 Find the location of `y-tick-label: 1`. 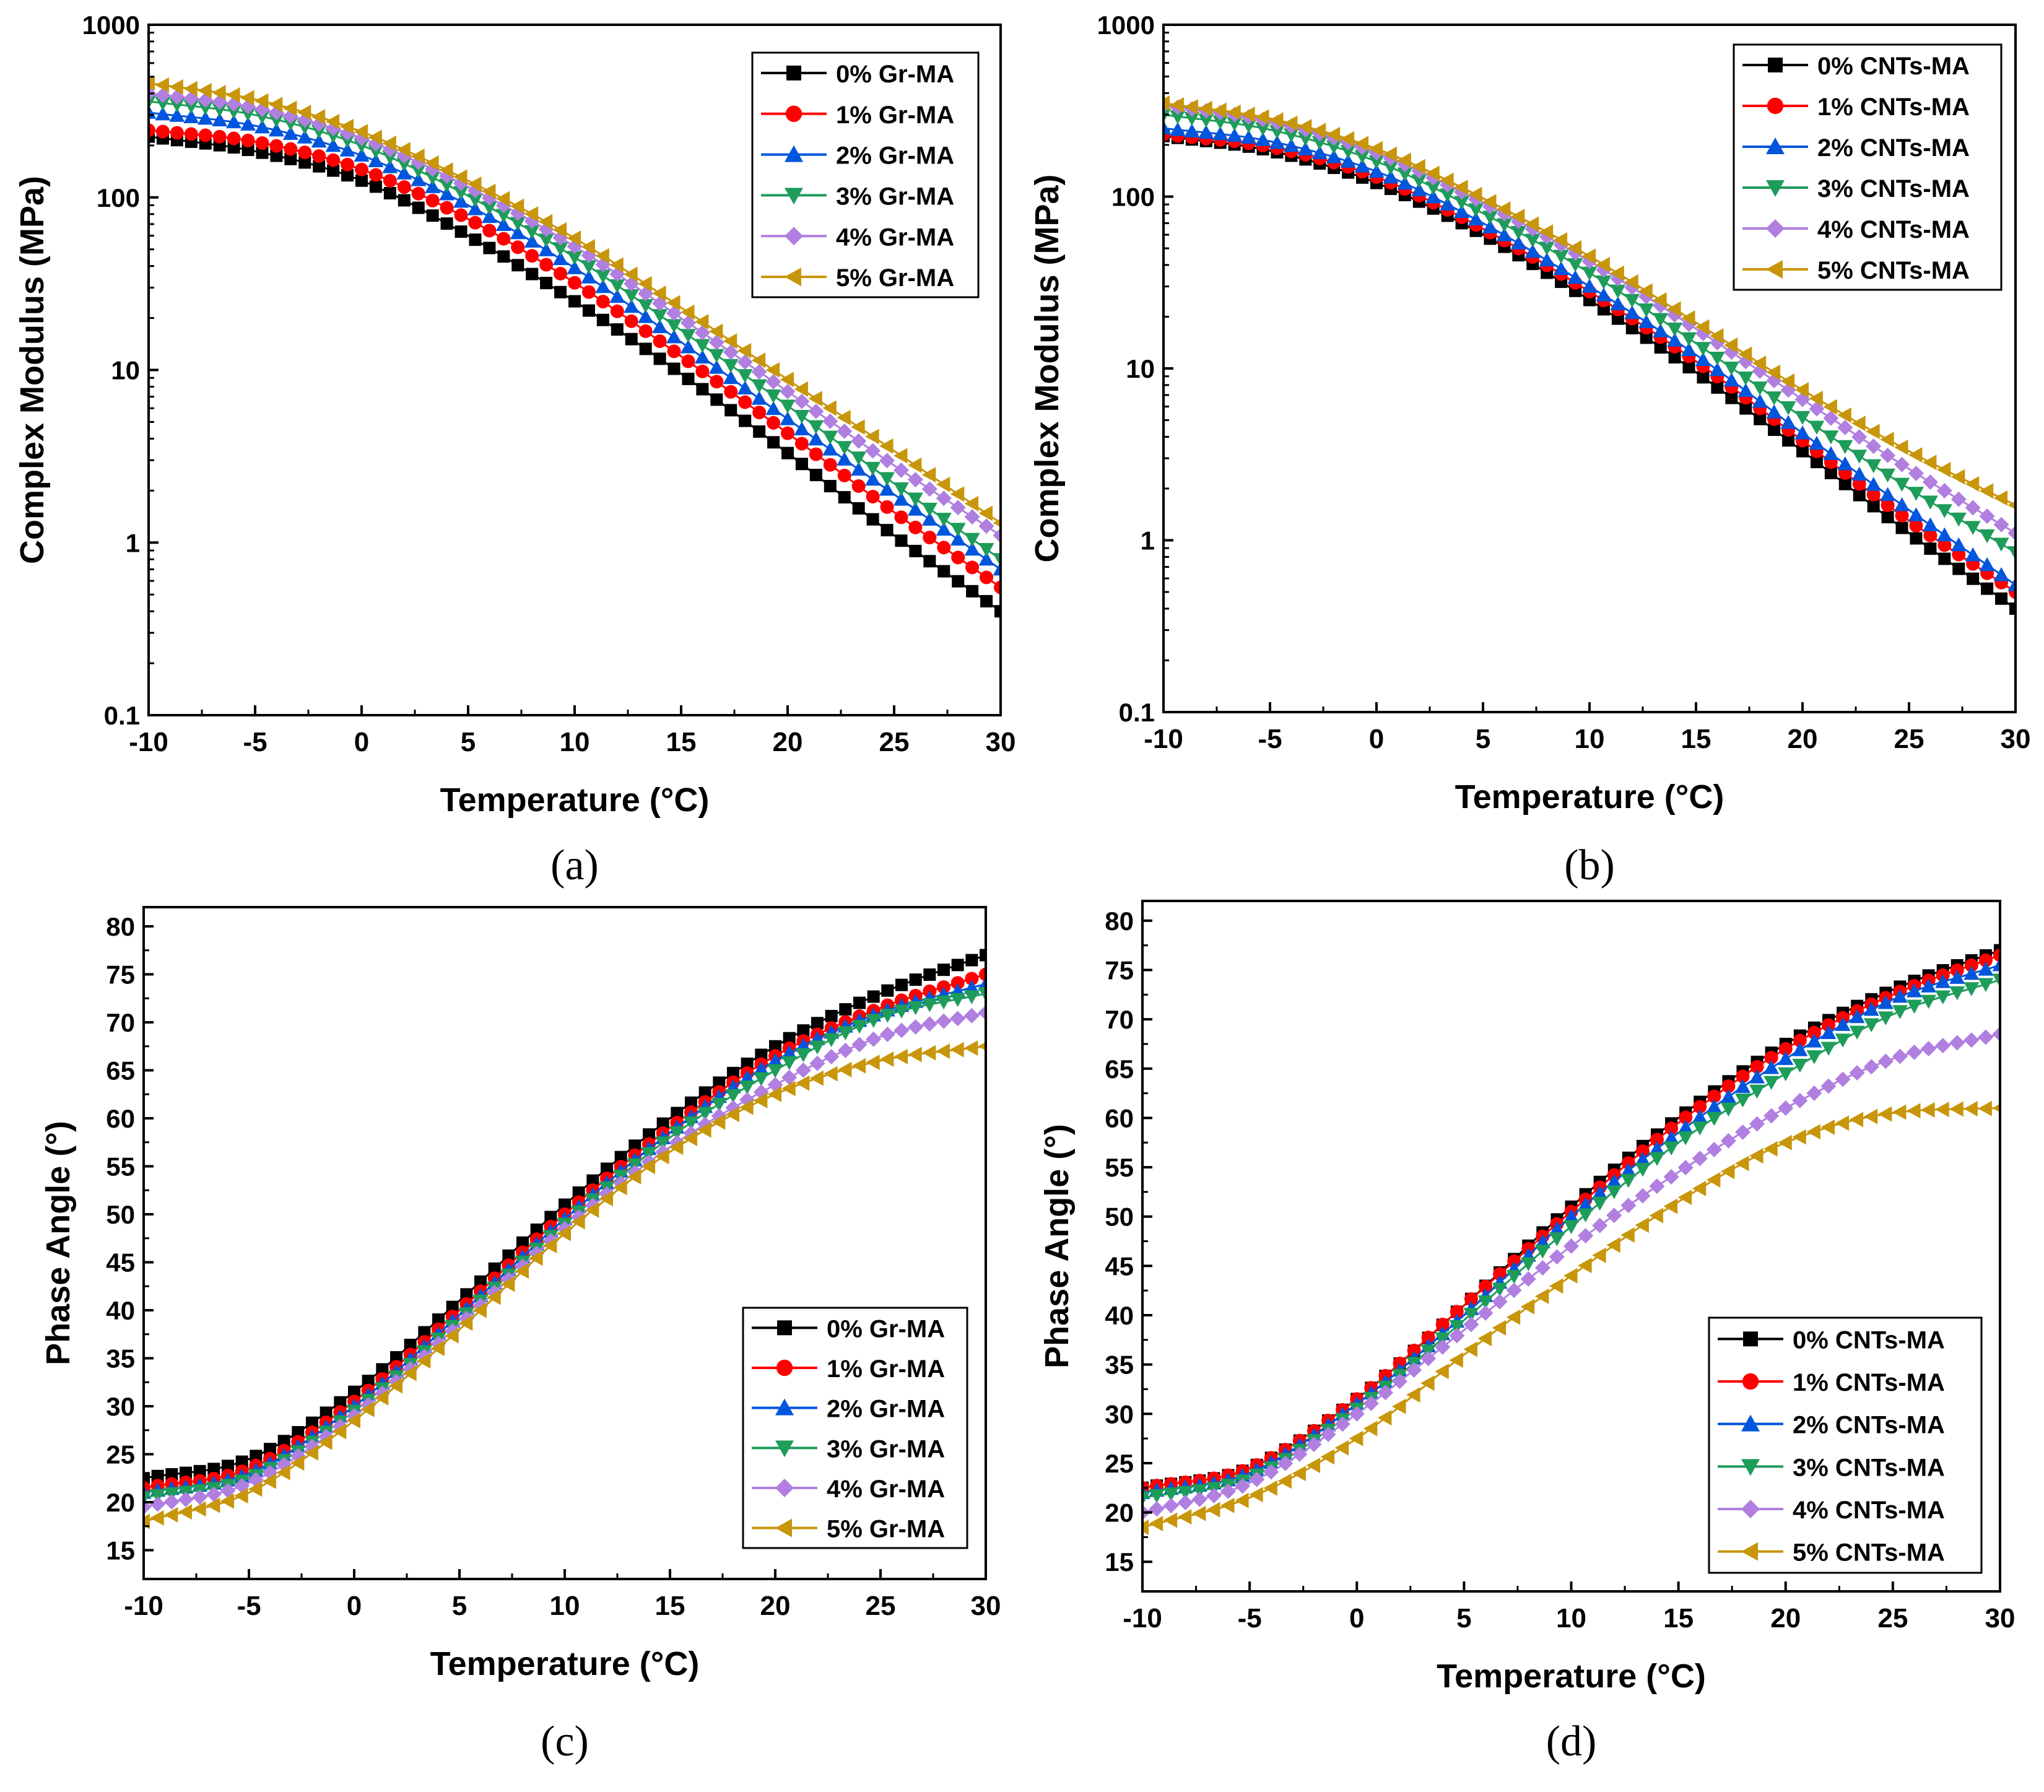

y-tick-label: 1 is located at coordinates (1148, 541).